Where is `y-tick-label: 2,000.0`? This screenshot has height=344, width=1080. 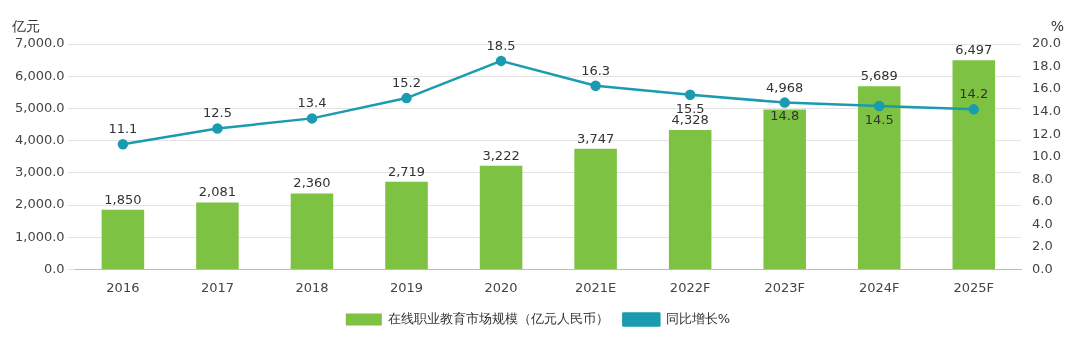 y-tick-label: 2,000.0 is located at coordinates (39, 204).